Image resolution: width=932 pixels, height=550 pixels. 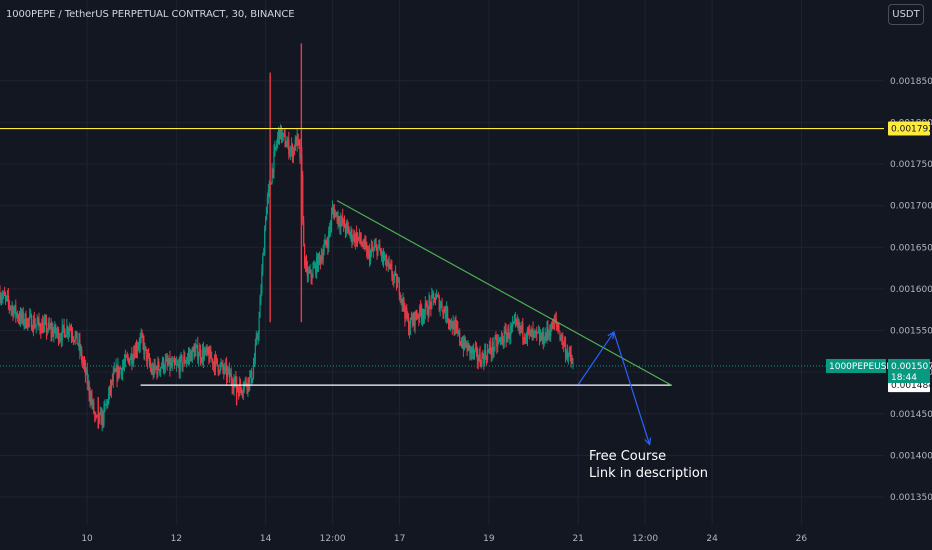 What do you see at coordinates (87, 539) in the screenshot?
I see `x-tick-label: 10` at bounding box center [87, 539].